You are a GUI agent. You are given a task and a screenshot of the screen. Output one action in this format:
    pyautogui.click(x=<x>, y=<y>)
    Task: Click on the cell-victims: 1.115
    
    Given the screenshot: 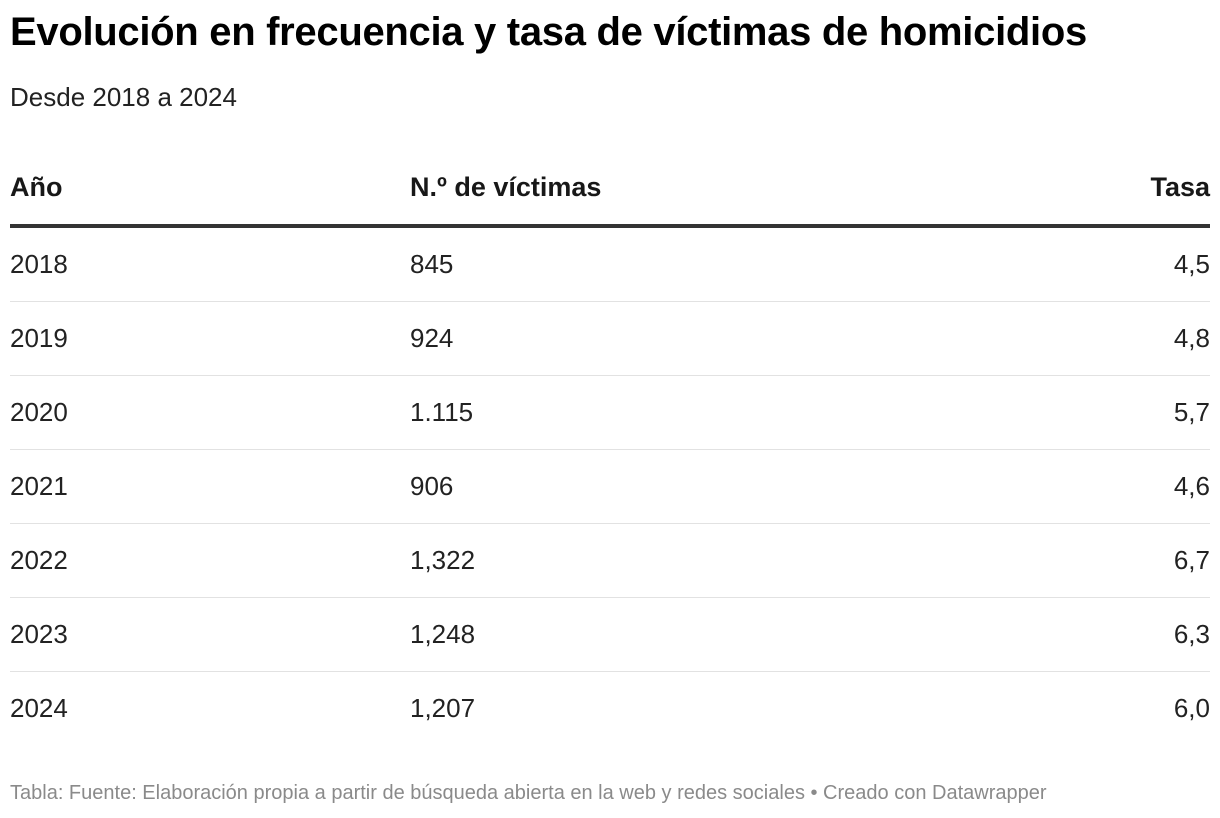 What is the action you would take?
    pyautogui.click(x=660, y=412)
    